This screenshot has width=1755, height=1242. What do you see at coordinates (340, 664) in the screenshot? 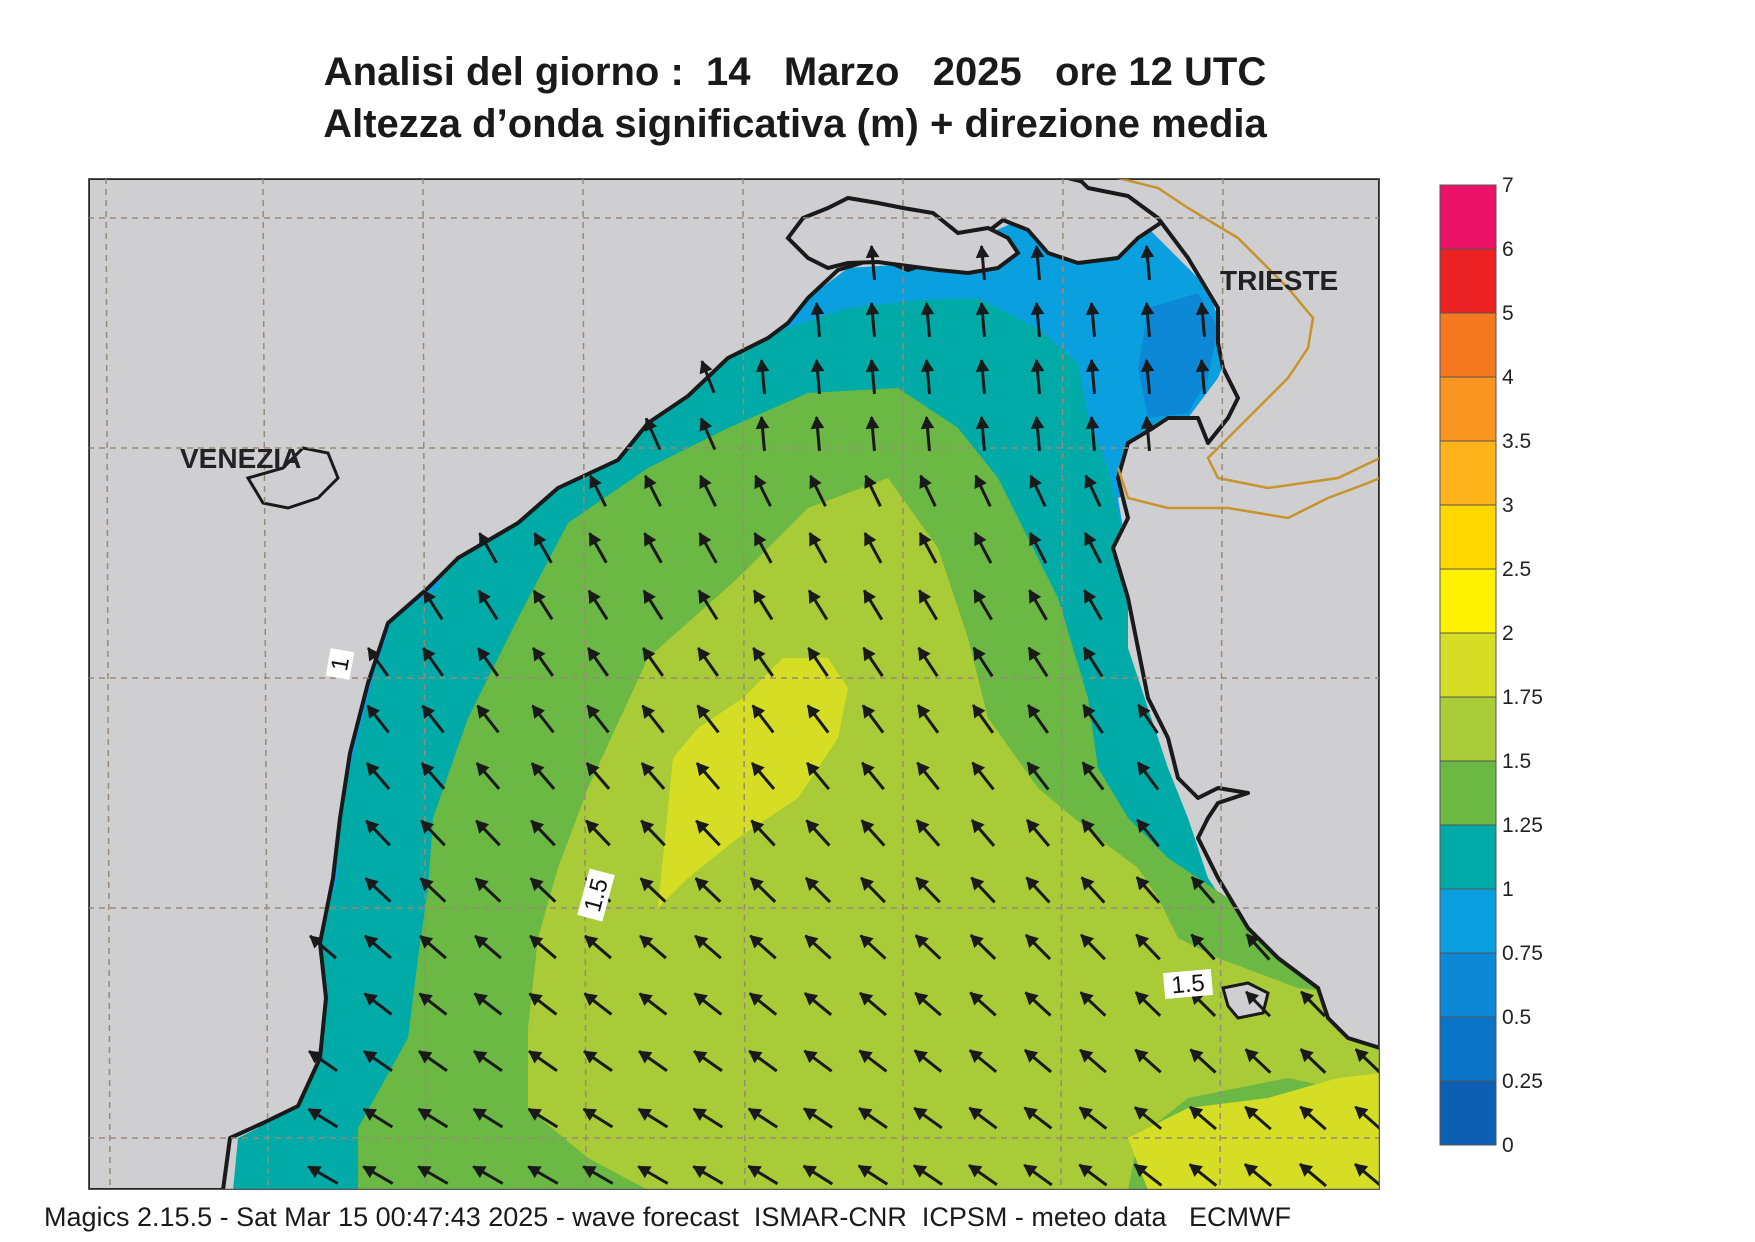
I see `contour-label-1: 1` at bounding box center [340, 664].